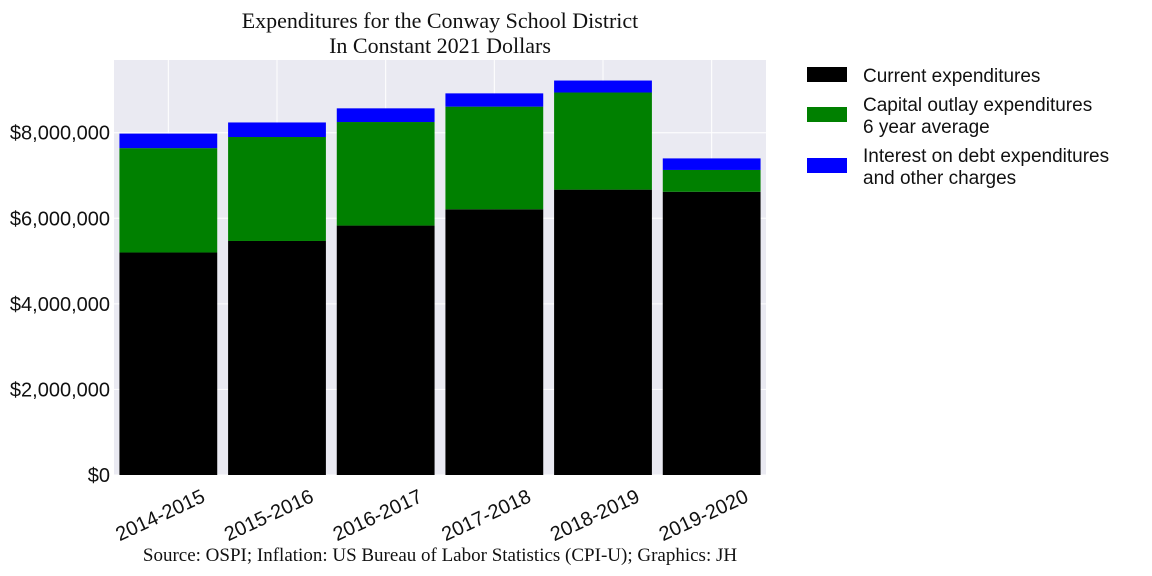 The height and width of the screenshot is (576, 1152). What do you see at coordinates (385, 350) in the screenshot?
I see `bar-current-2016-2017` at bounding box center [385, 350].